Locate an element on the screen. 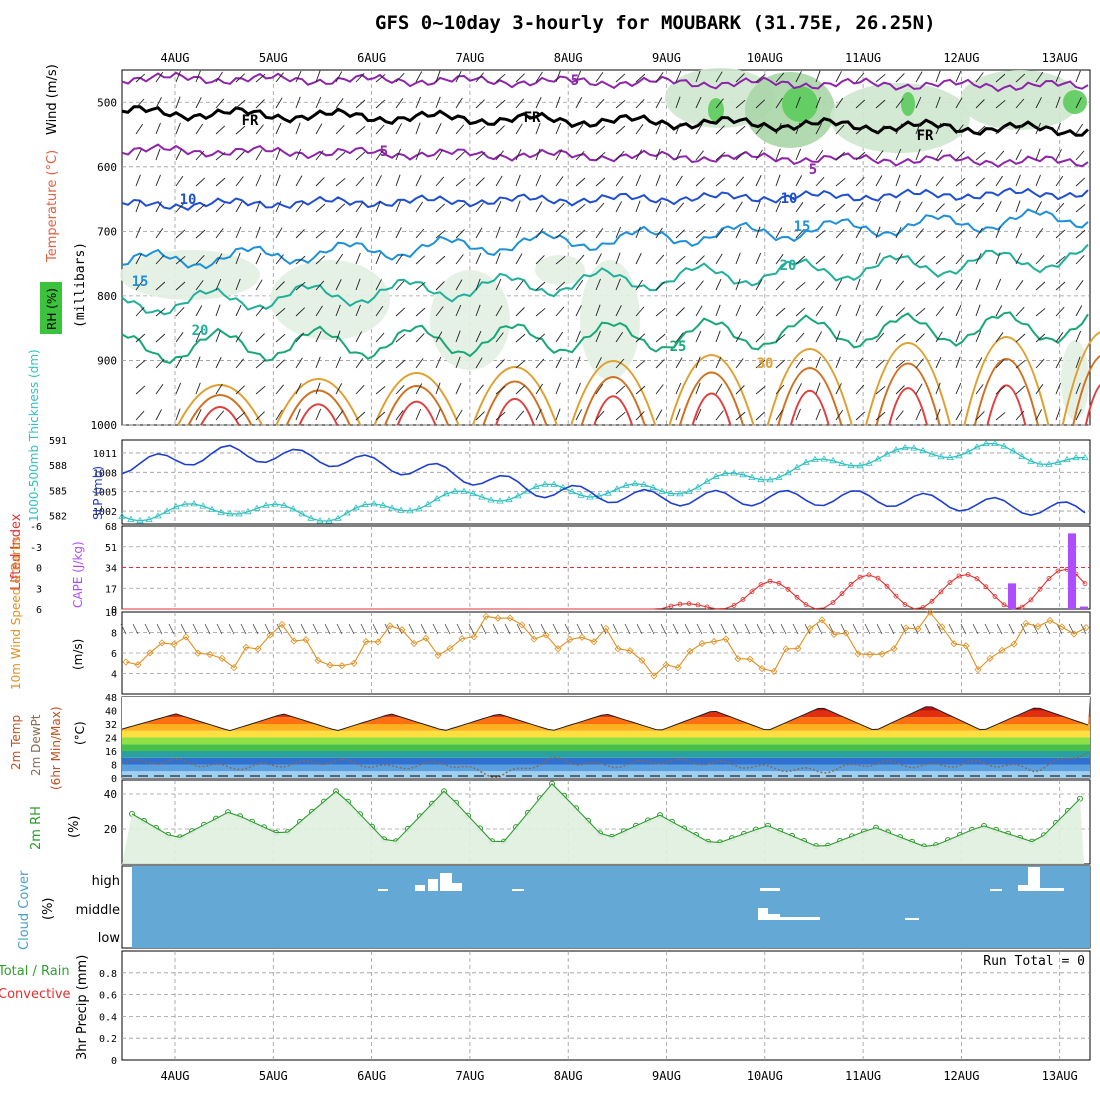  middle-cloud-bar is located at coordinates (763, 914).